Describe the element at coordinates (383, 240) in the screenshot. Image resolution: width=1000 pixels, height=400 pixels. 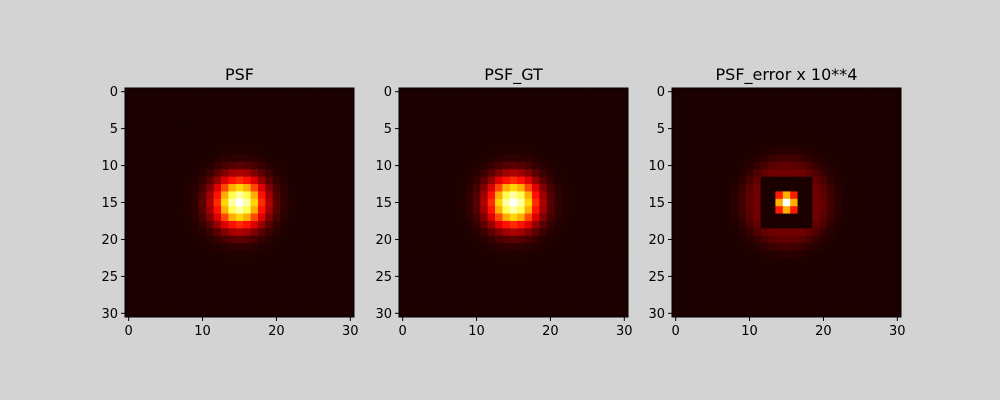
I see `y-tick-label: 20` at that location.